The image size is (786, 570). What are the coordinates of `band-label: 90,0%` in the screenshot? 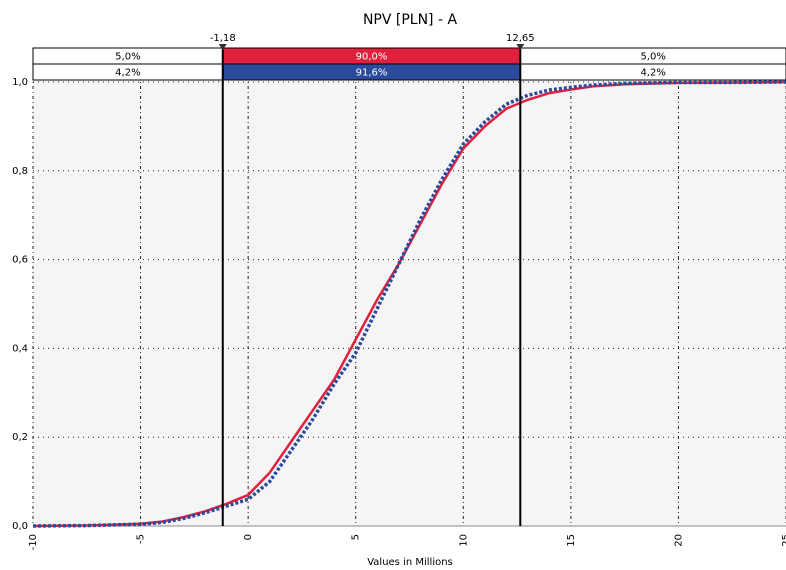 It's located at (372, 57).